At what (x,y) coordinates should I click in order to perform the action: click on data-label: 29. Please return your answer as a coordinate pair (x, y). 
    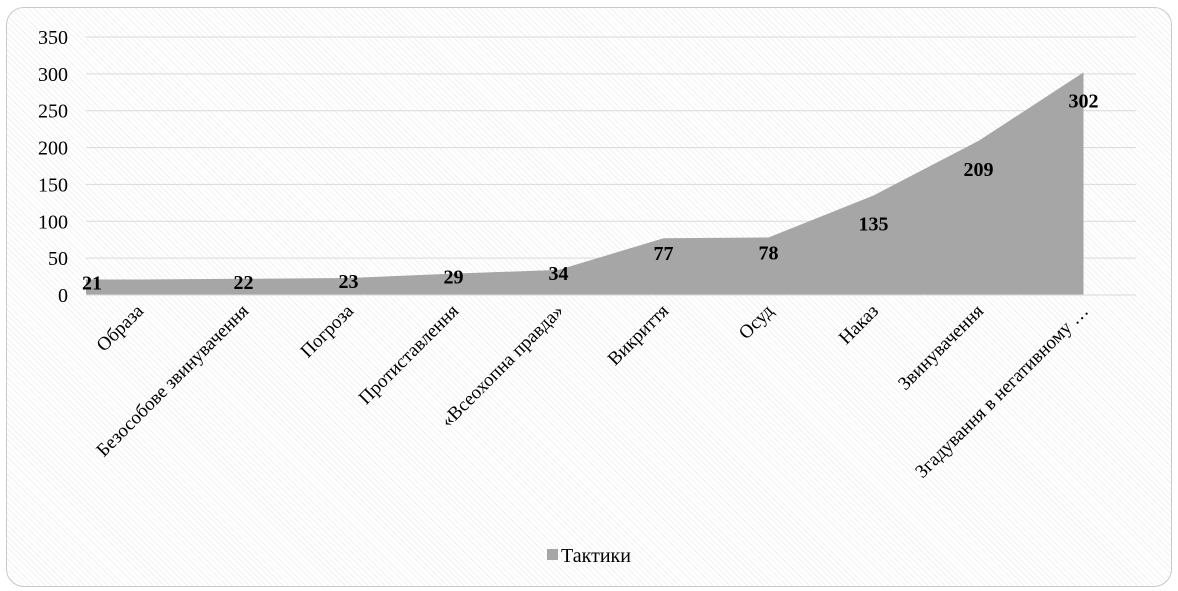
    Looking at the image, I should click on (454, 278).